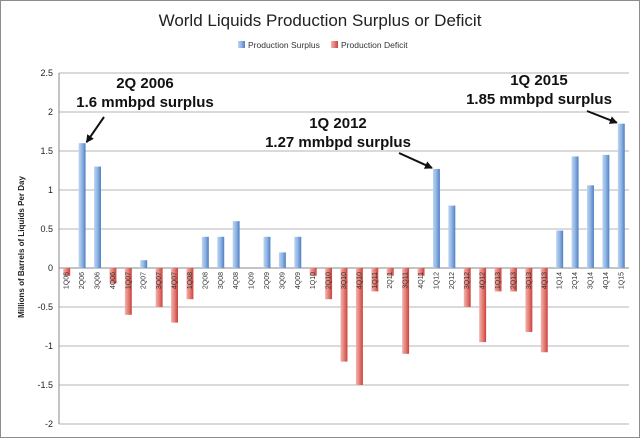  I want to click on x-tick-label: 4Q12, so click(483, 280).